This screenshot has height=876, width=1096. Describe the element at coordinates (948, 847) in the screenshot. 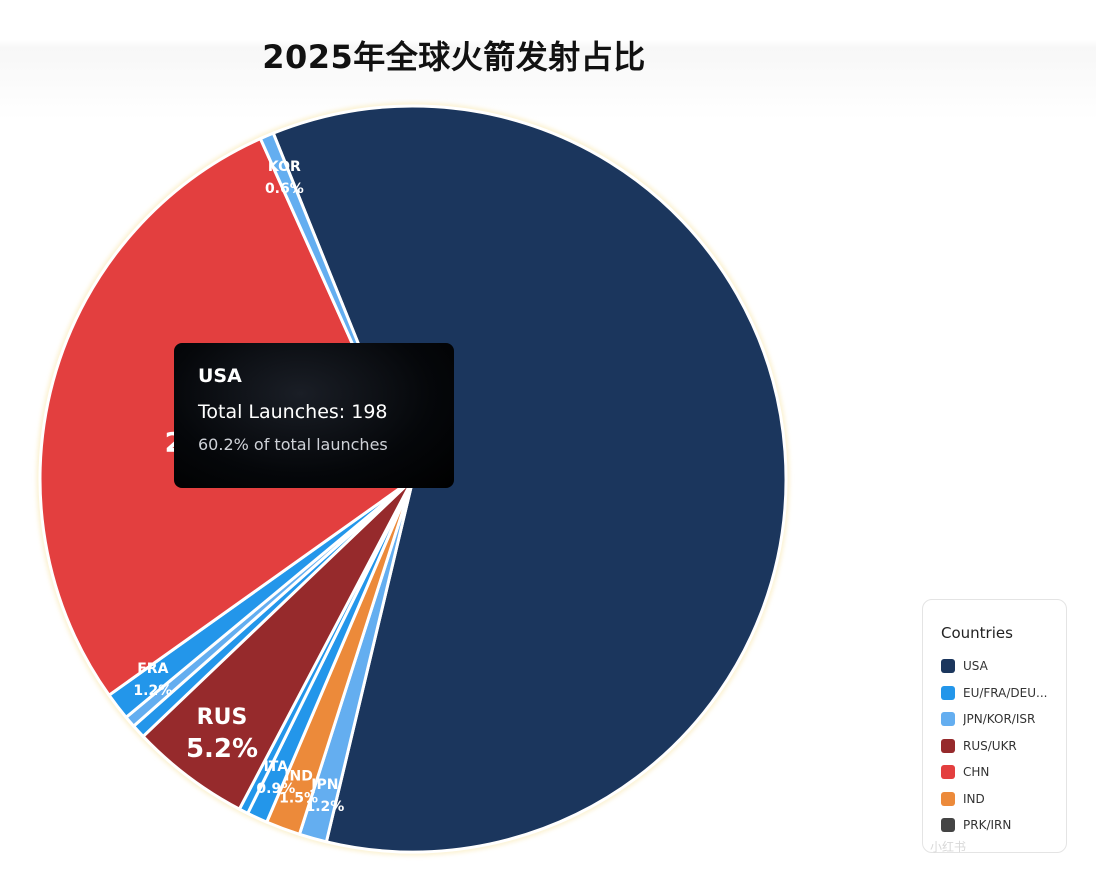

I see `watermark: 小红书` at that location.